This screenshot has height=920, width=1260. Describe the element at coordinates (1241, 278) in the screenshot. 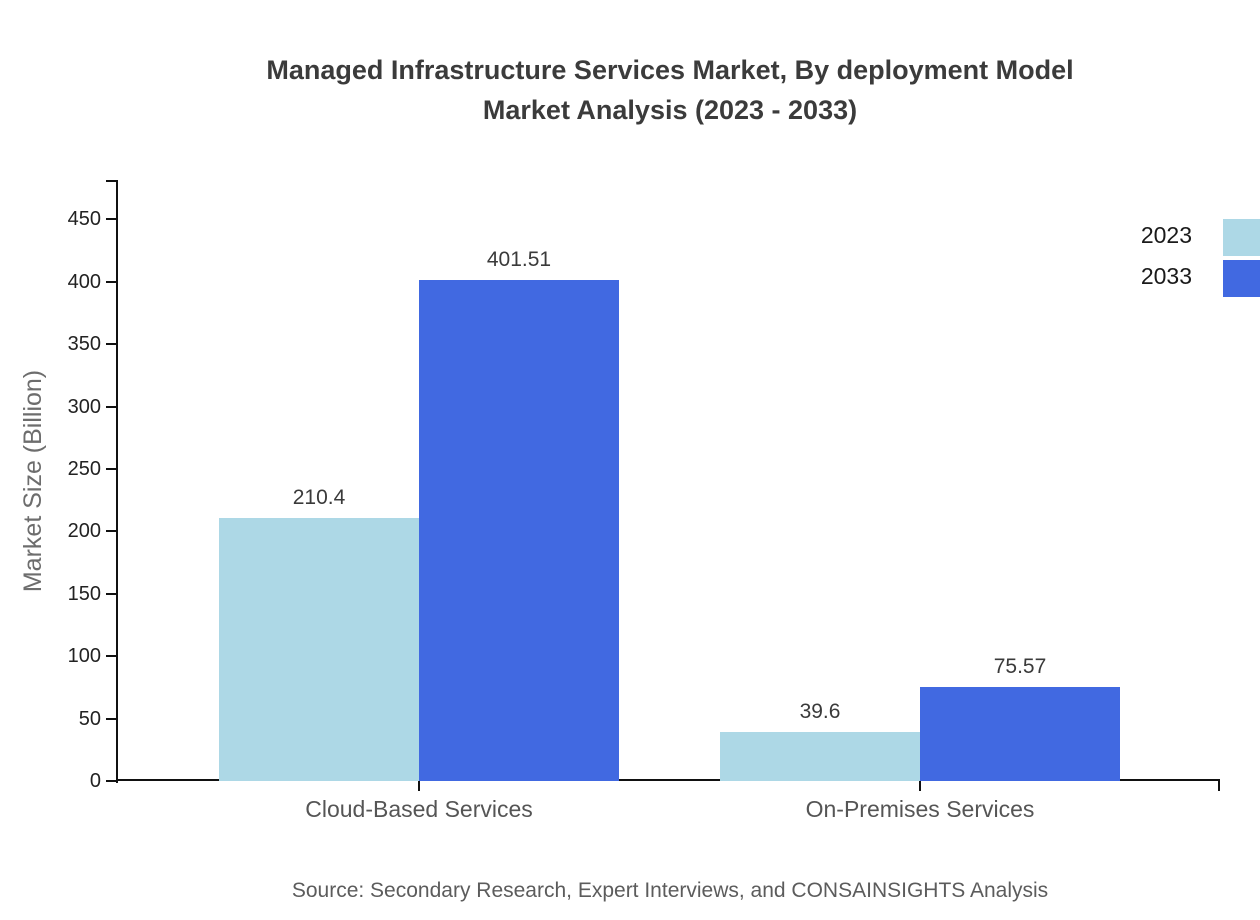

I see `legend-swatch-2033` at that location.